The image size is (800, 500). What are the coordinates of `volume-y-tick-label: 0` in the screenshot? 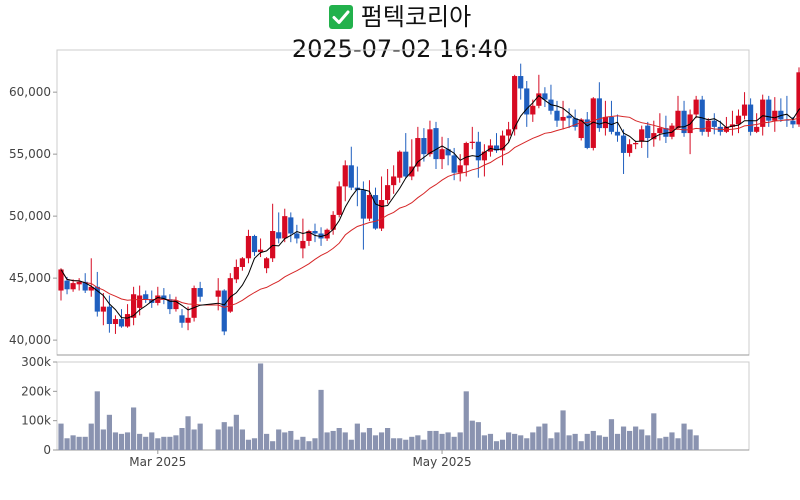 It's located at (47, 450).